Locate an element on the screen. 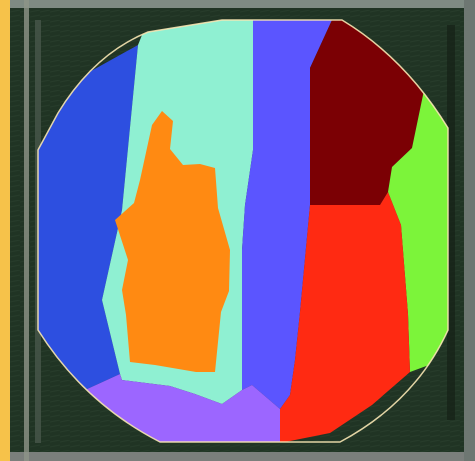  zone-dark-red is located at coordinates (369, 112).